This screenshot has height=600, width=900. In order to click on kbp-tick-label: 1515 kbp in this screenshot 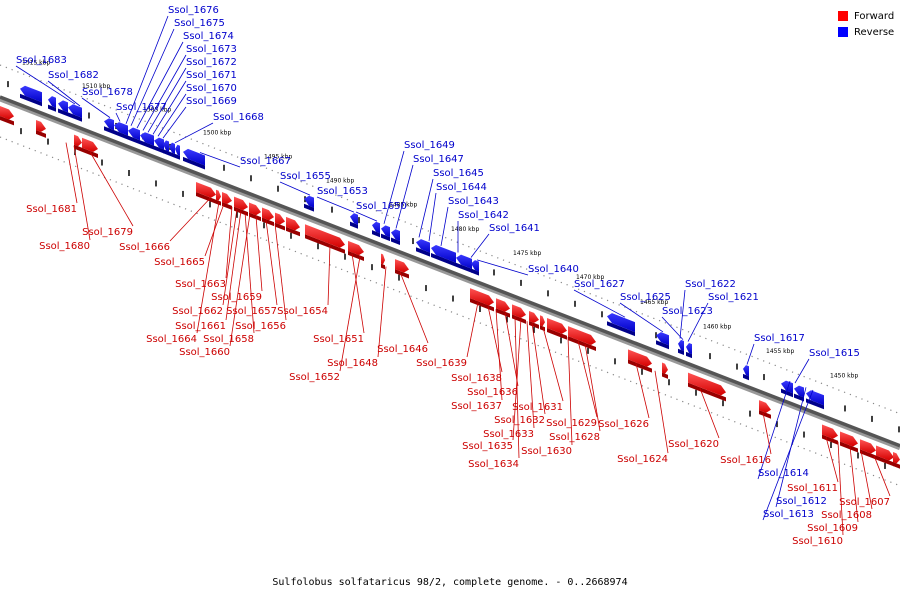, I will do `click(36, 63)`.